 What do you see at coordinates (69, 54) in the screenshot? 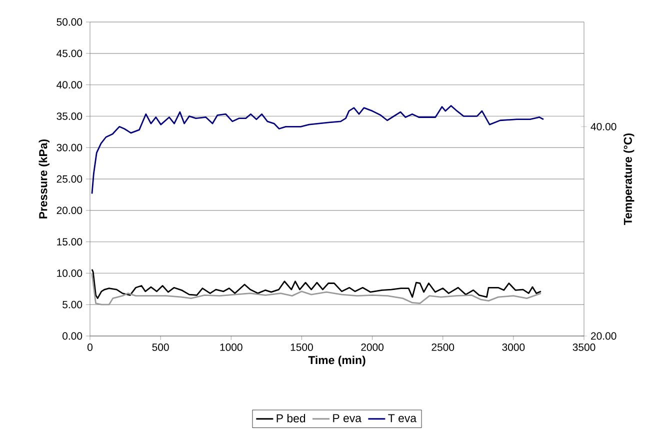
I see `y-tick-label: 45.00` at bounding box center [69, 54].